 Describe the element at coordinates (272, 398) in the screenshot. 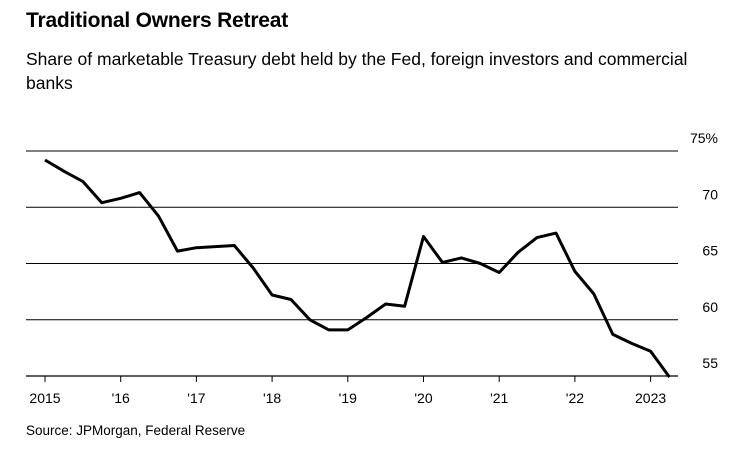

I see `x-tick-label-2018: '18` at that location.